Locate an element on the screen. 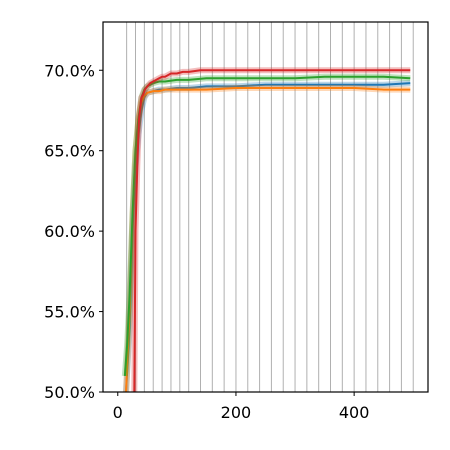  x-tick-label: 400 is located at coordinates (354, 412).